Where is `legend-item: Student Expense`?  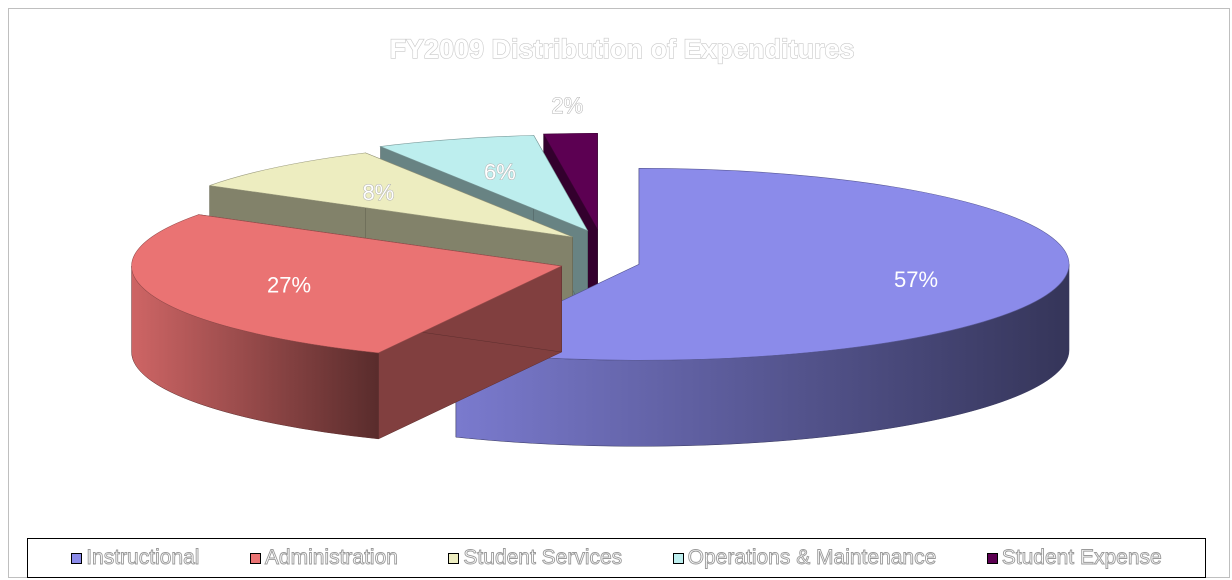 legend-item: Student Expense is located at coordinates (1074, 558).